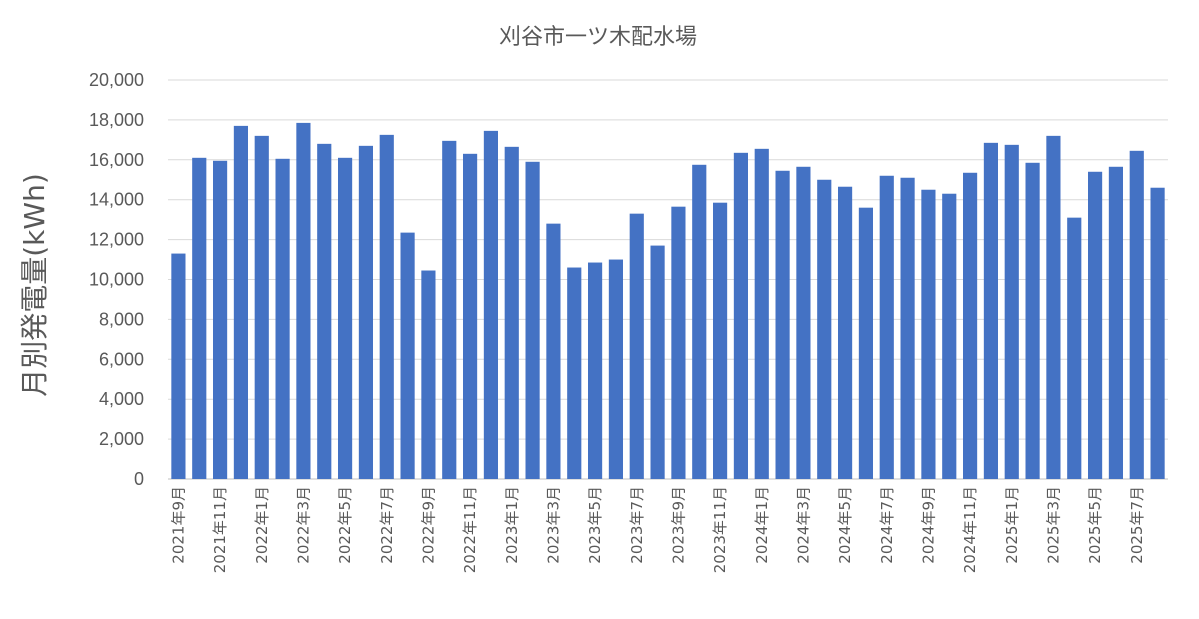 The width and height of the screenshot is (1199, 619). What do you see at coordinates (387, 525) in the screenshot?
I see `x-tick-label: 2022年7月` at bounding box center [387, 525].